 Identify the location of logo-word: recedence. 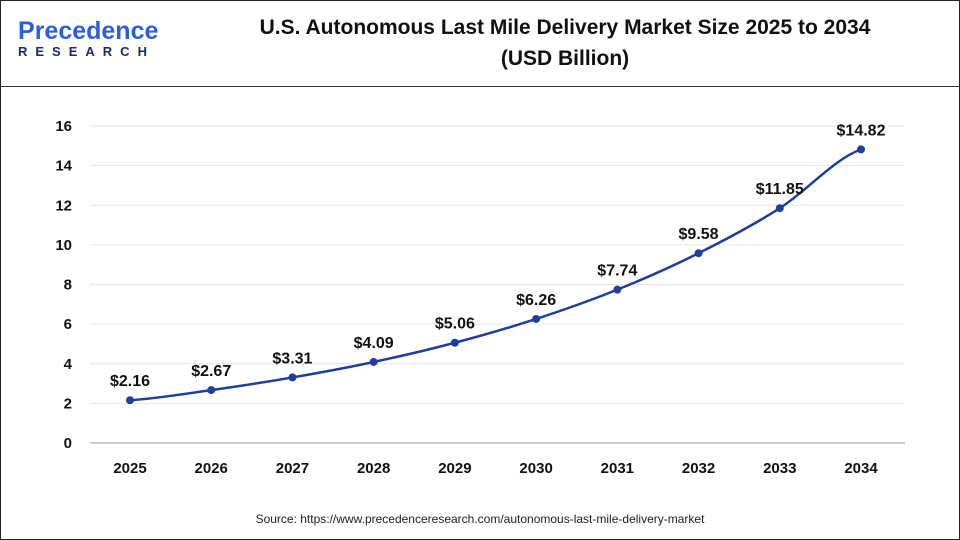
(96, 31).